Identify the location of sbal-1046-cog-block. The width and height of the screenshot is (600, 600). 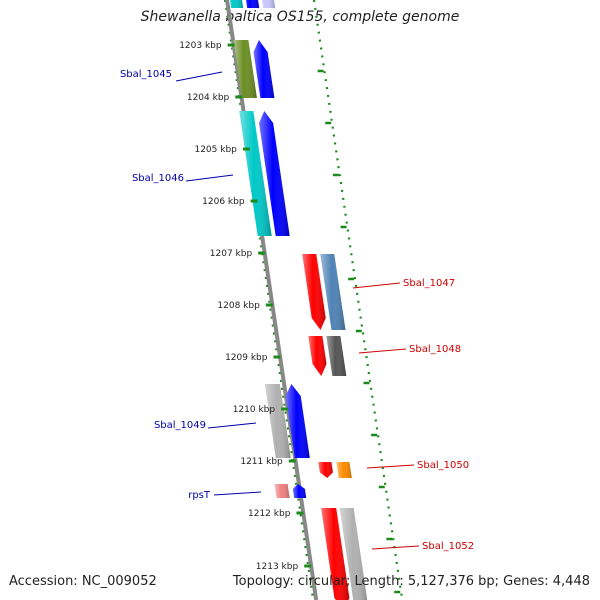
(255, 173).